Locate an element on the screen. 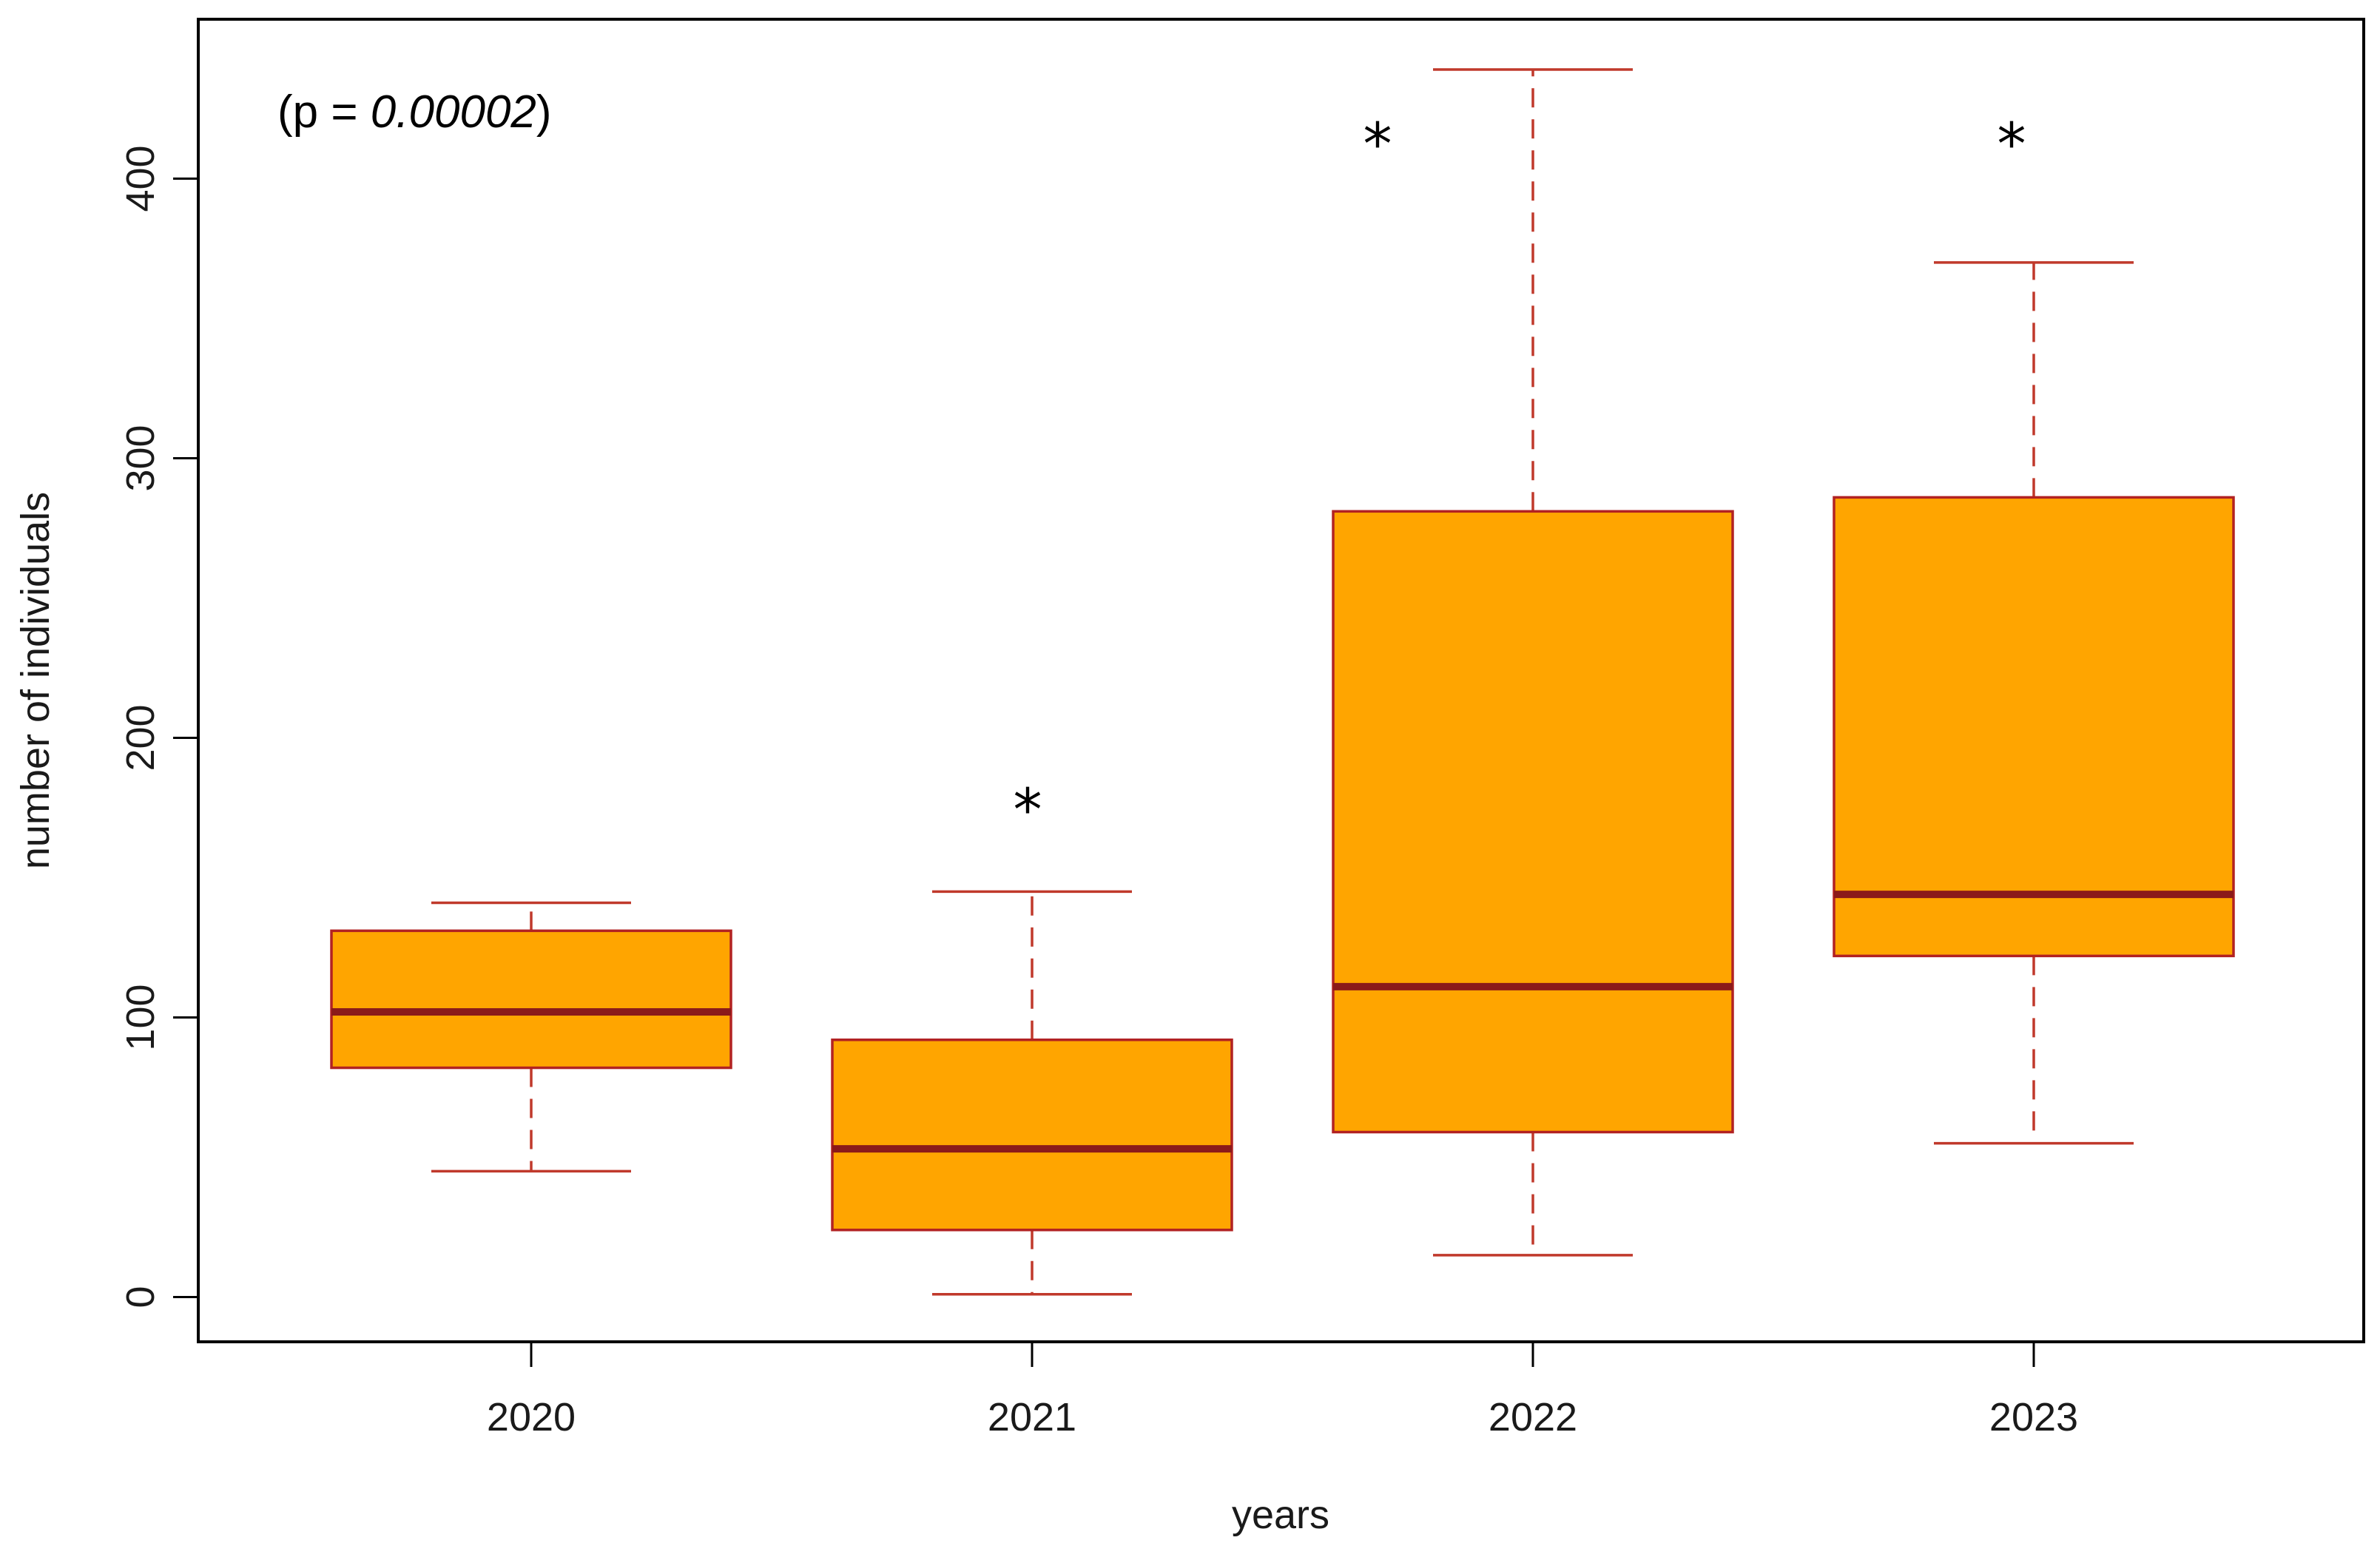 Image resolution: width=2380 pixels, height=1543 pixels. x-tick-label: 2022 is located at coordinates (1533, 1417).